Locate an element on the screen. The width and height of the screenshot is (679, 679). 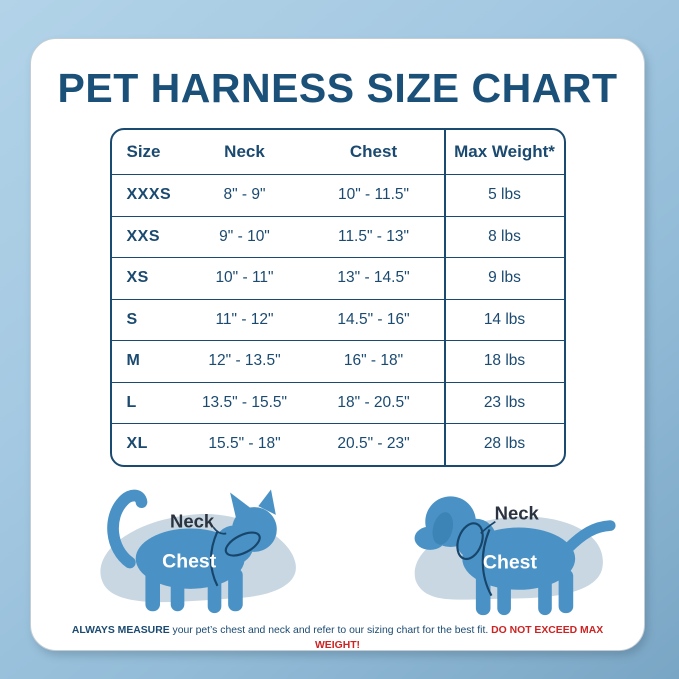
table-row: S 11" - 12" 14.5" - 16" 14 lbs is located at coordinates (337, 319).